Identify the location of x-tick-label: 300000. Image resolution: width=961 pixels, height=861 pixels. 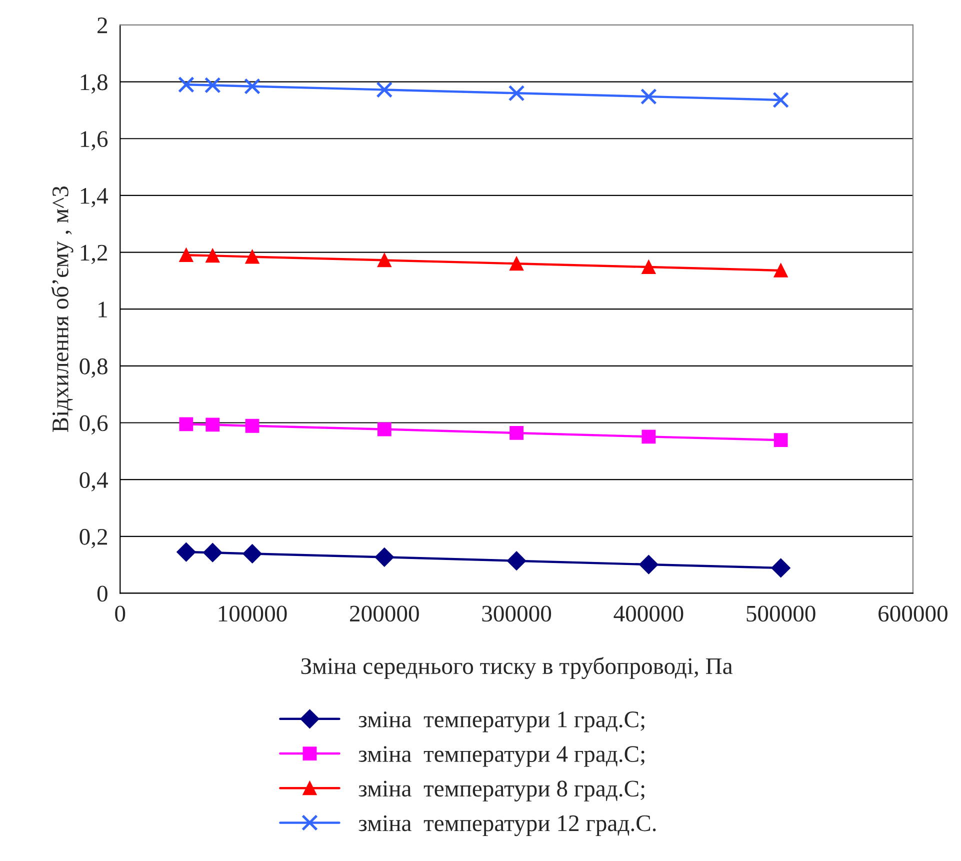
(517, 614).